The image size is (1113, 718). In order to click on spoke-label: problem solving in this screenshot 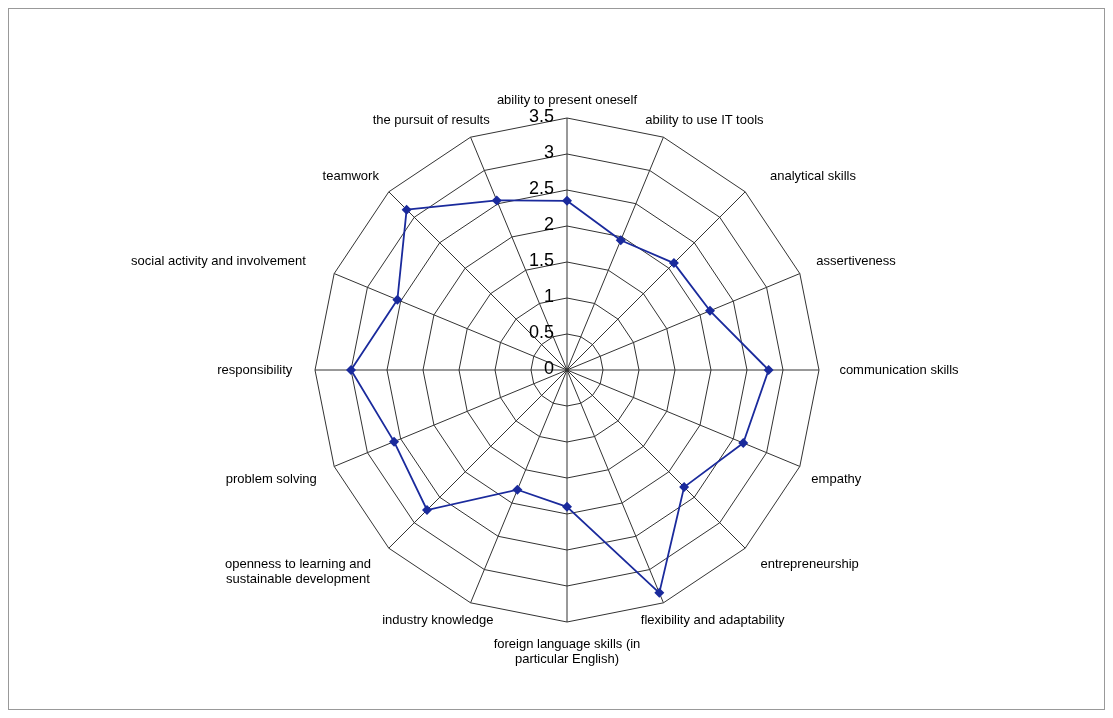, I will do `click(271, 479)`.